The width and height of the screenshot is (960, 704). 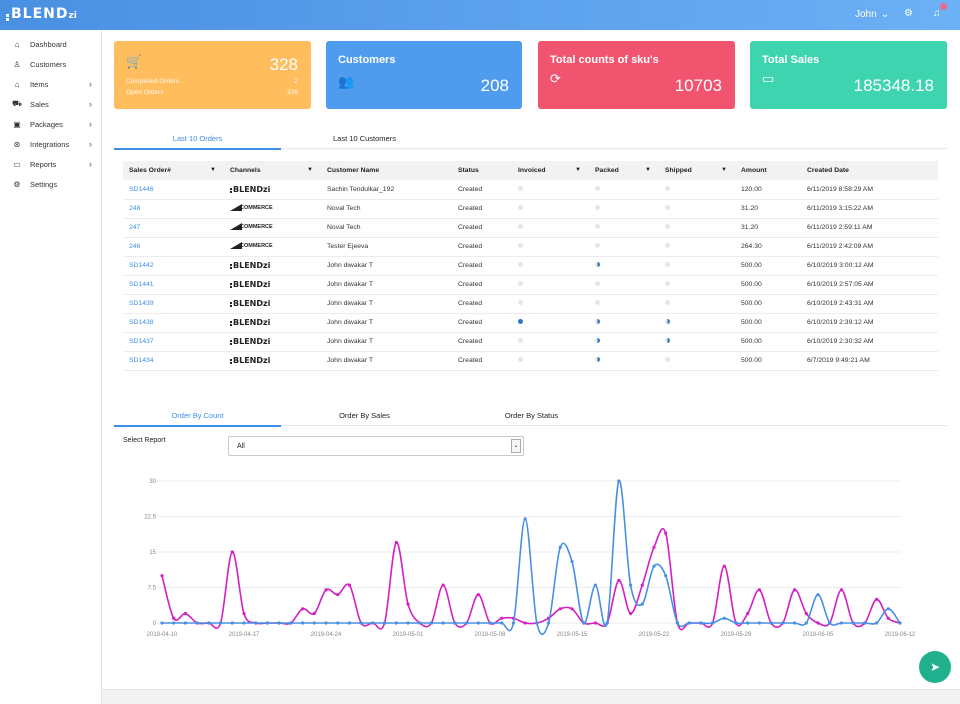 What do you see at coordinates (848, 75) in the screenshot?
I see `sales-card: Total Sales ▭ 185348.18` at bounding box center [848, 75].